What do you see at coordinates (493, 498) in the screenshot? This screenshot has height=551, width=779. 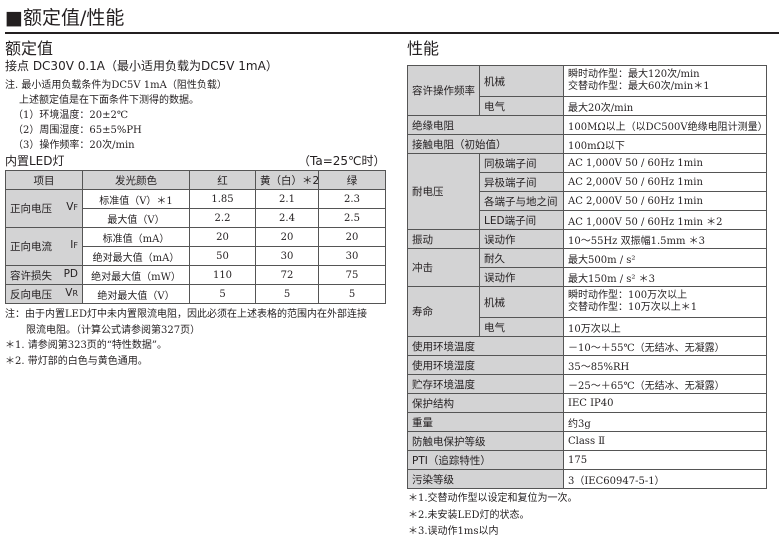 I see `footnote: ＊1.交替动作型以设定和复位为一次。` at bounding box center [493, 498].